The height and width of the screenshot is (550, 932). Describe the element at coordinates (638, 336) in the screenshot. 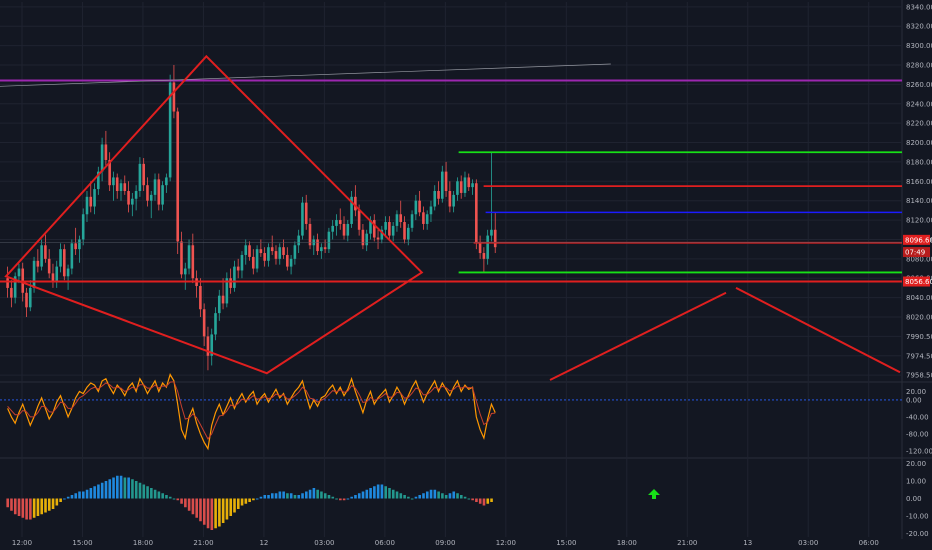

I see `projection-up-line` at that location.